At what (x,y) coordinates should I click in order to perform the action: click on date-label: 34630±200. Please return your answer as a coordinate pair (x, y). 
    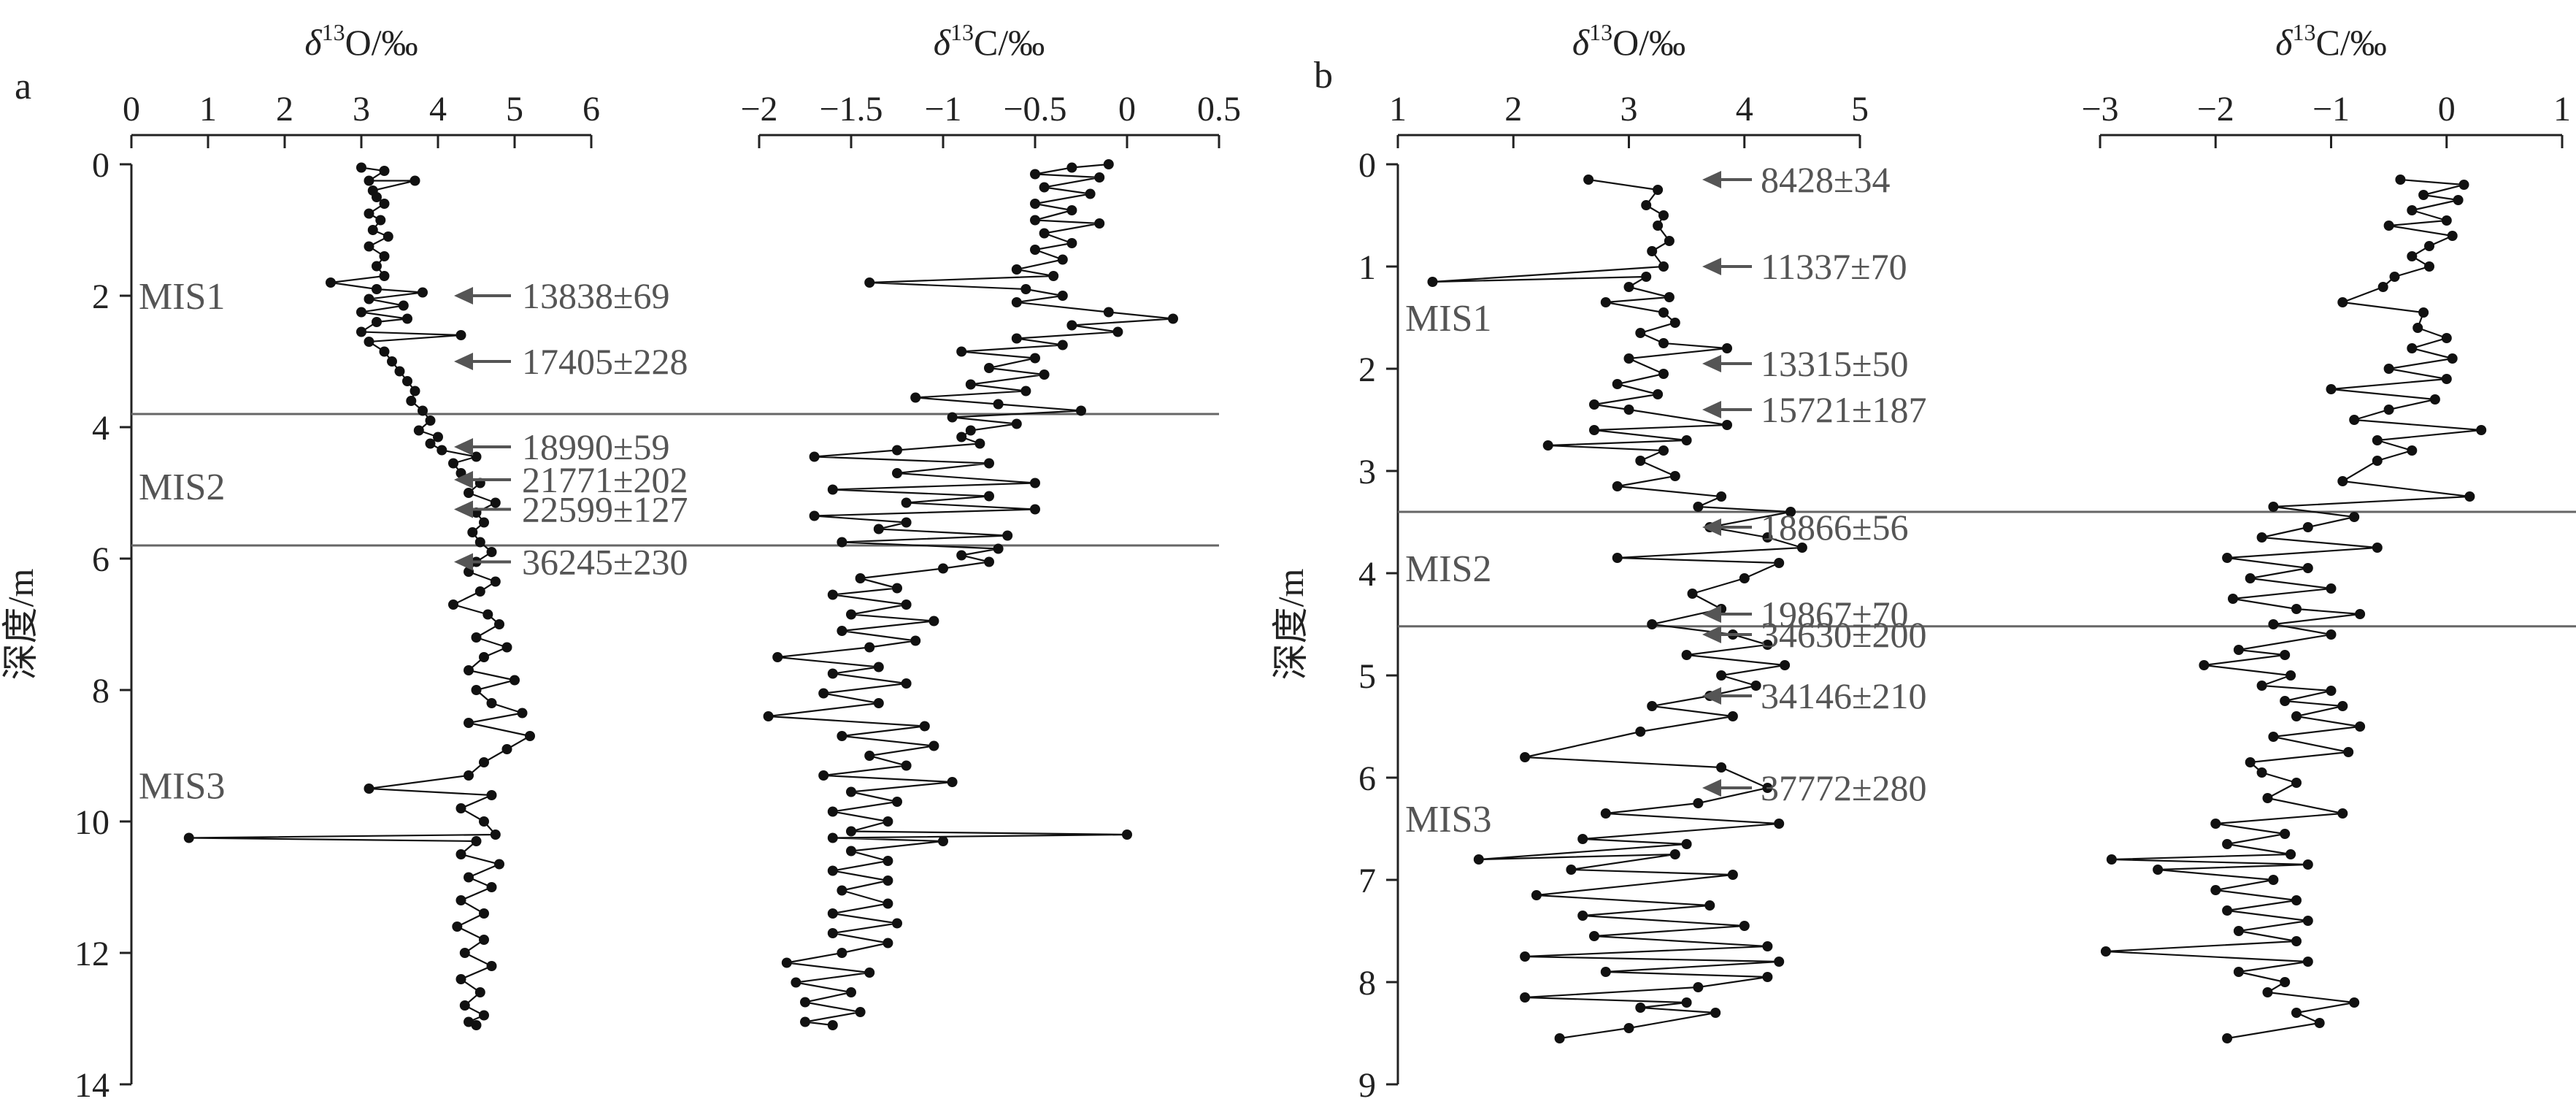
    Looking at the image, I should click on (1843, 634).